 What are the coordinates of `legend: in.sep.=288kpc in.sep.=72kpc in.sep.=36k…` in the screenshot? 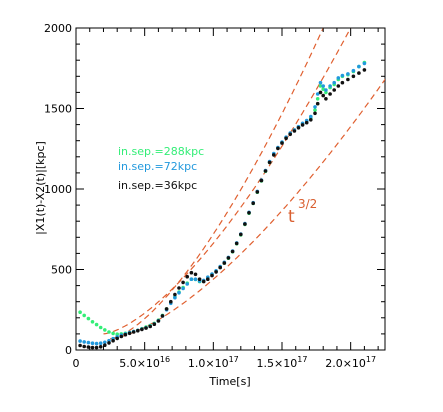 It's located at (161, 168).